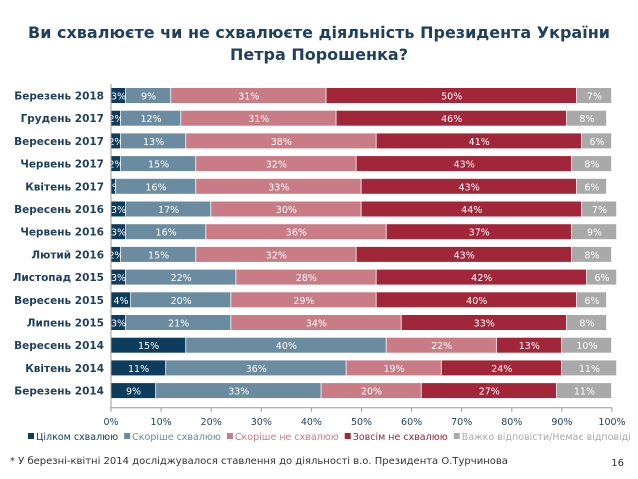 This screenshot has height=479, width=638. Describe the element at coordinates (287, 437) in the screenshot. I see `legend-label: Скоріше не схвалюю` at that location.